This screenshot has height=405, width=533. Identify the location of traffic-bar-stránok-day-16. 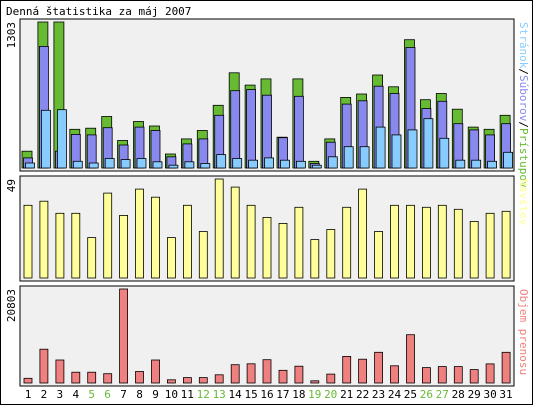
(269, 163).